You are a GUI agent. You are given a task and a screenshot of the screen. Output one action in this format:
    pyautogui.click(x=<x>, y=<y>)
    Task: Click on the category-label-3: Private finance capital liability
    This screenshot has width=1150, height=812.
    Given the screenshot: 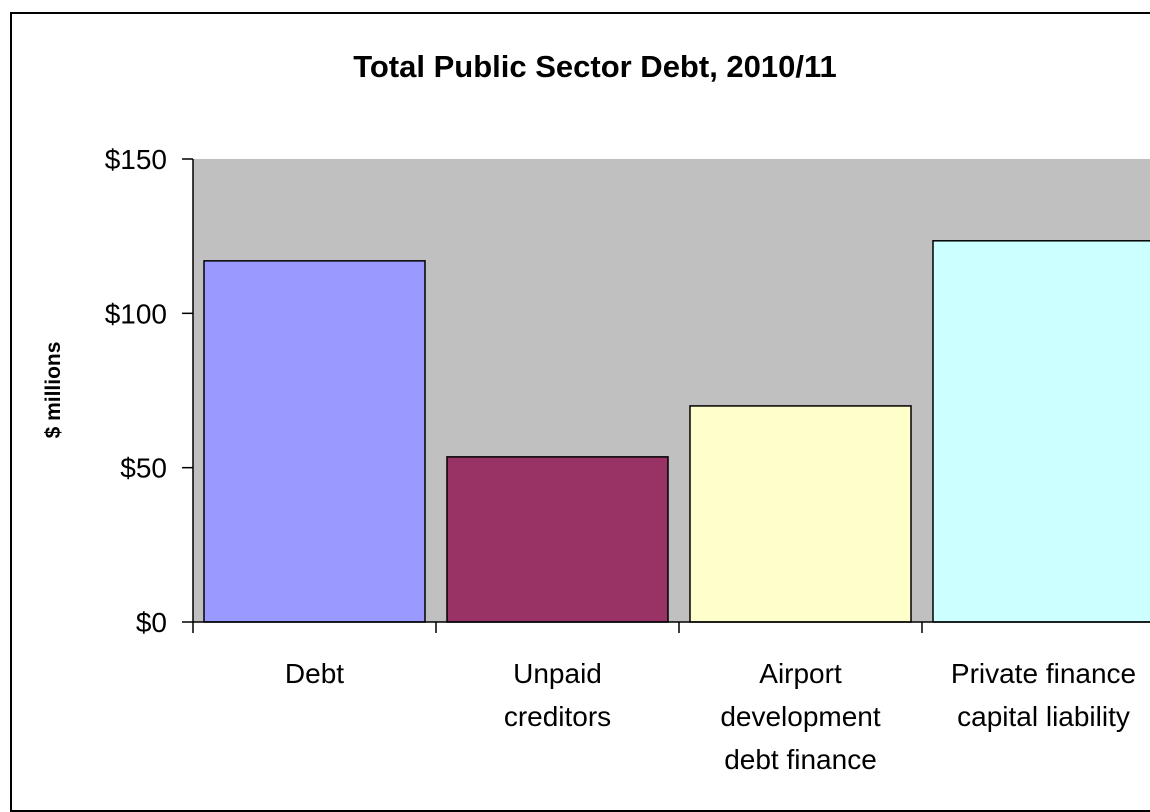 What is the action you would take?
    pyautogui.click(x=1043, y=695)
    